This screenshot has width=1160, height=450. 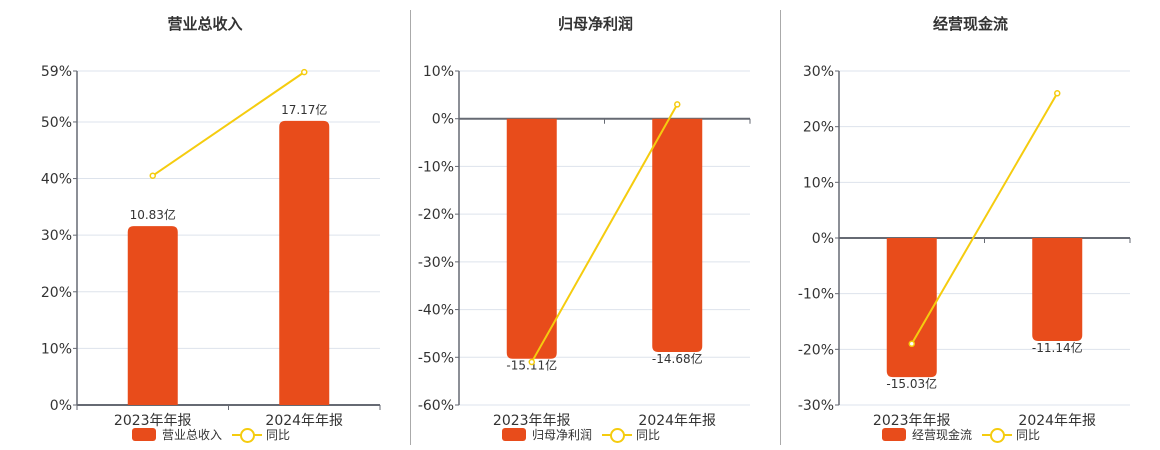 What do you see at coordinates (562, 435) in the screenshot?
I see `legend-bar-label: 归母净利润` at bounding box center [562, 435].